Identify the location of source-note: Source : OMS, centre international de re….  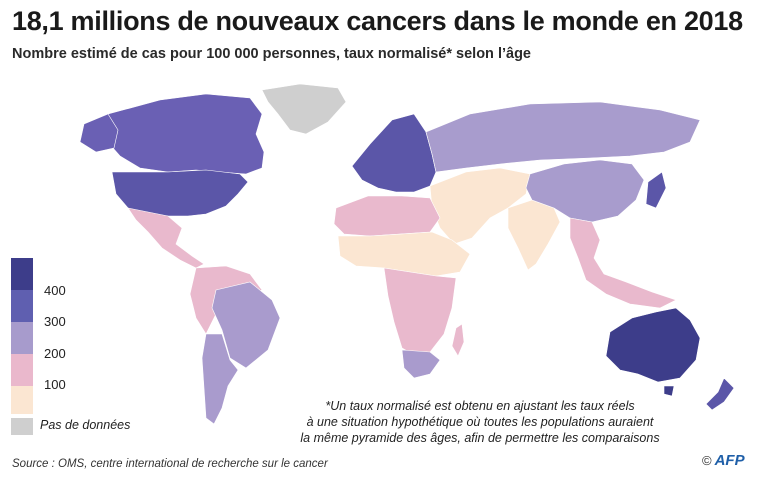
(170, 464).